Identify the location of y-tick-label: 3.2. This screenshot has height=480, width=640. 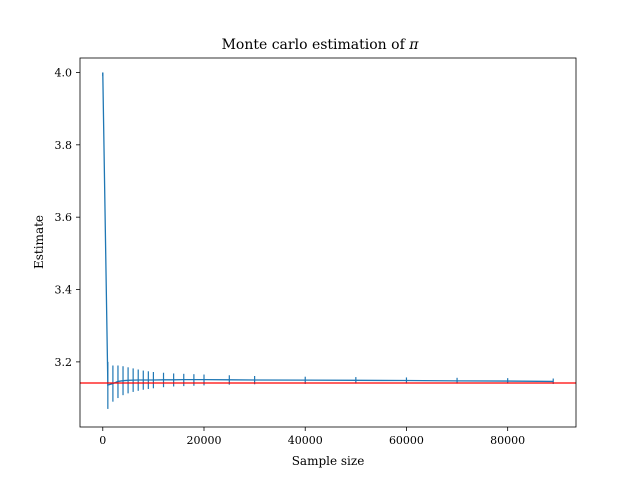
(64, 362).